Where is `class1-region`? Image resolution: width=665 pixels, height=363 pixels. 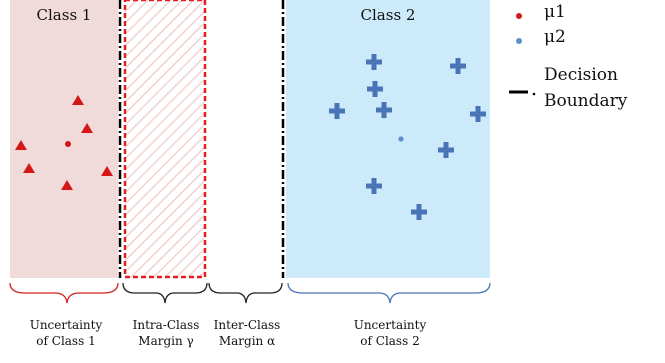
class1-region is located at coordinates (64, 139).